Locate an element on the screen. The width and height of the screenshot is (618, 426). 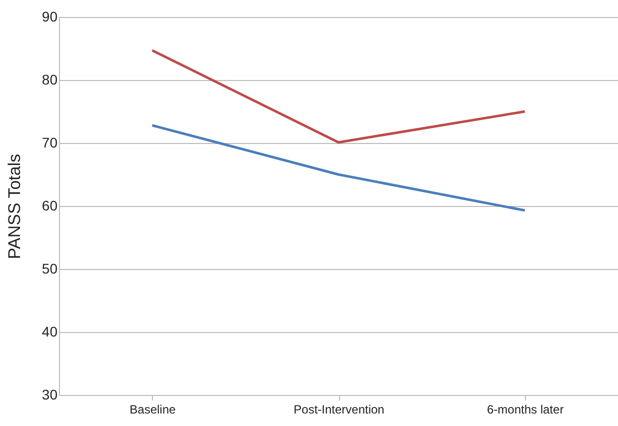
x-tick-label: Baseline is located at coordinates (153, 409).